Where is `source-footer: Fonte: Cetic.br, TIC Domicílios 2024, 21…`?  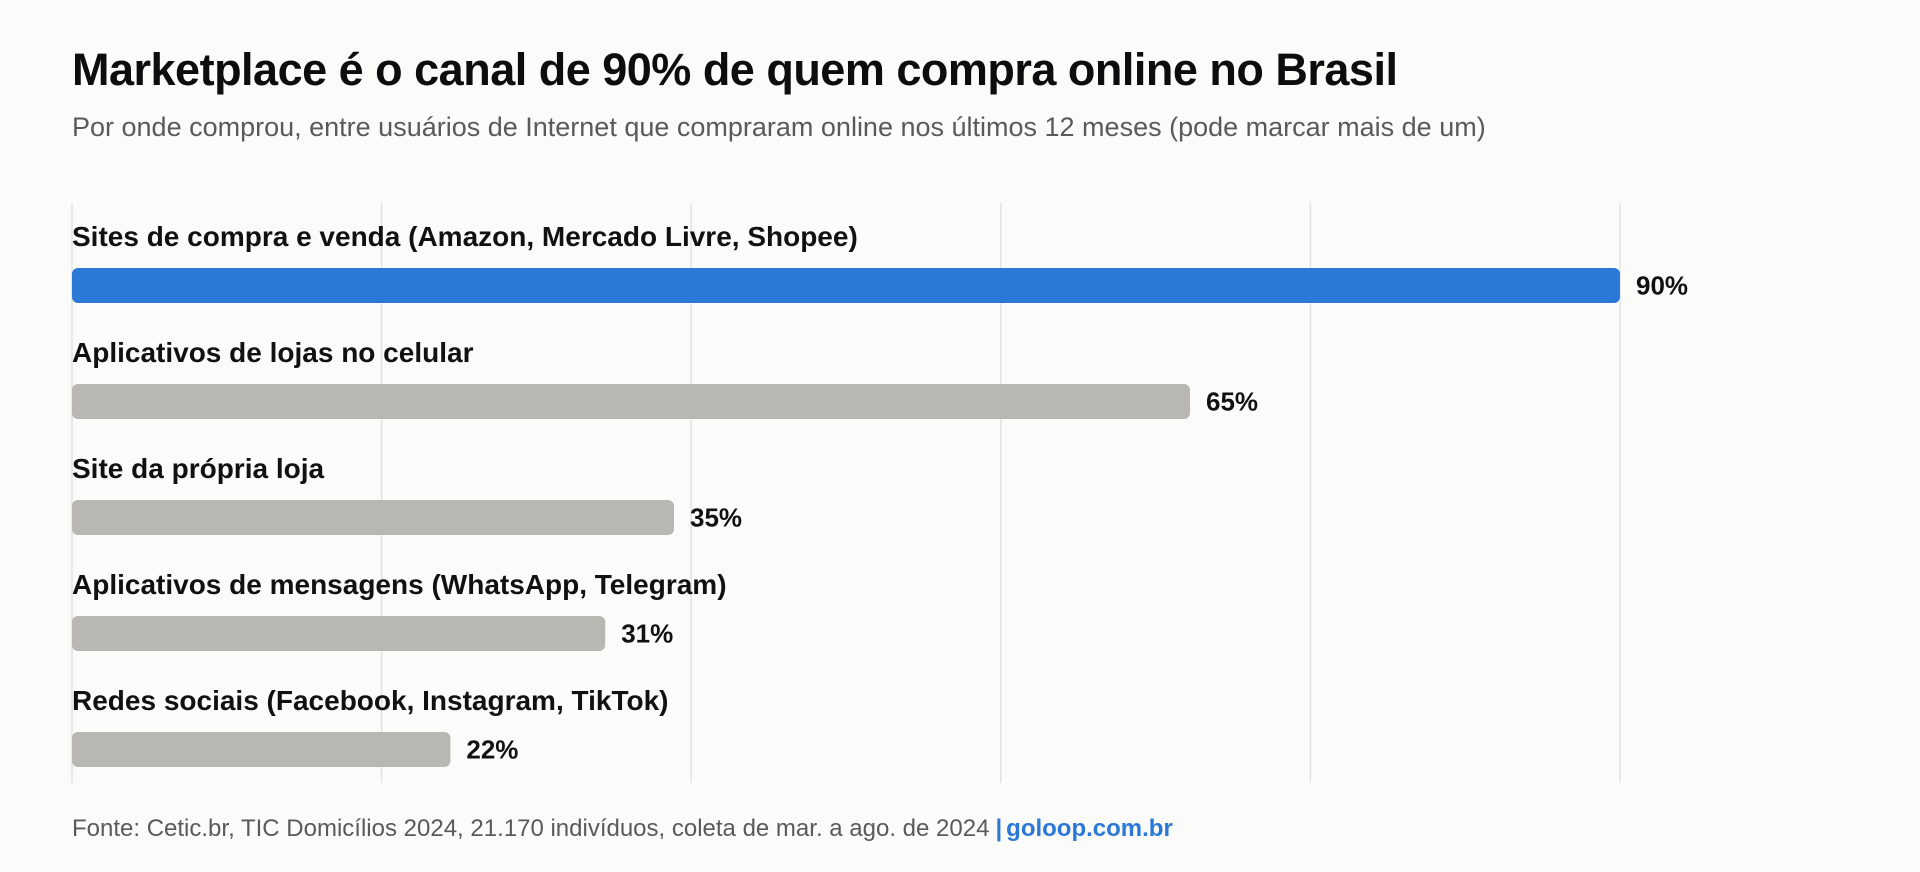 source-footer: Fonte: Cetic.br, TIC Domicílios 2024, 21… is located at coordinates (622, 829).